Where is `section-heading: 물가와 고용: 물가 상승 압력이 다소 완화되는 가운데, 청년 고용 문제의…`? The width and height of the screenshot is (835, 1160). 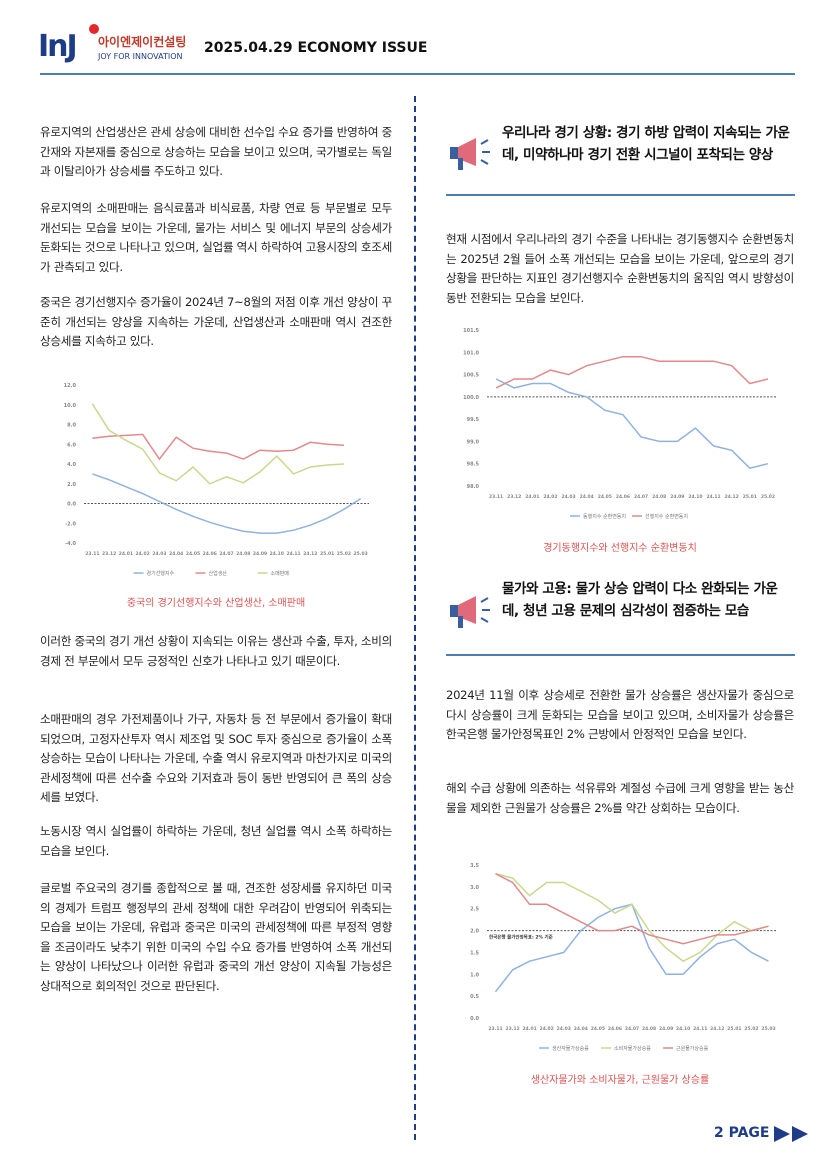 section-heading: 물가와 고용: 물가 상승 압력이 다소 완화되는 가운데, 청년 고용 문제의… is located at coordinates (640, 600).